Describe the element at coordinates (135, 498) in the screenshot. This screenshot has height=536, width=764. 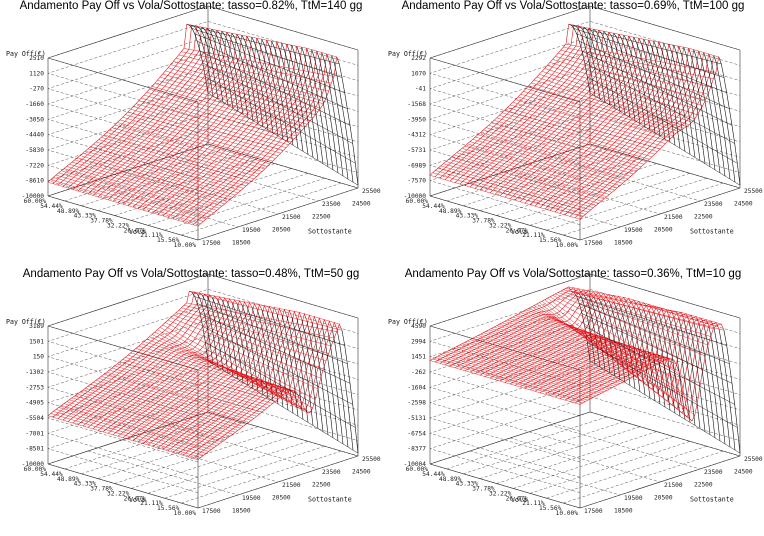
I see `y-tick-label: 26.67%` at that location.